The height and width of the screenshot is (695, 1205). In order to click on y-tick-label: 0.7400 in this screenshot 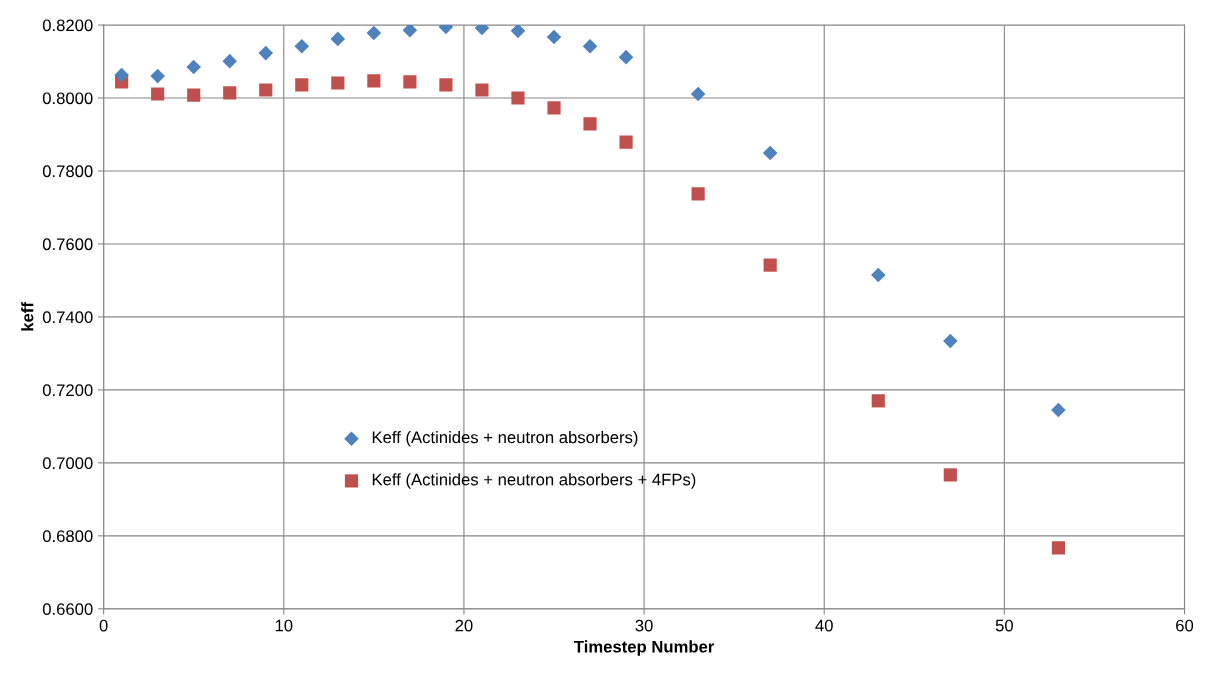, I will do `click(67, 317)`.